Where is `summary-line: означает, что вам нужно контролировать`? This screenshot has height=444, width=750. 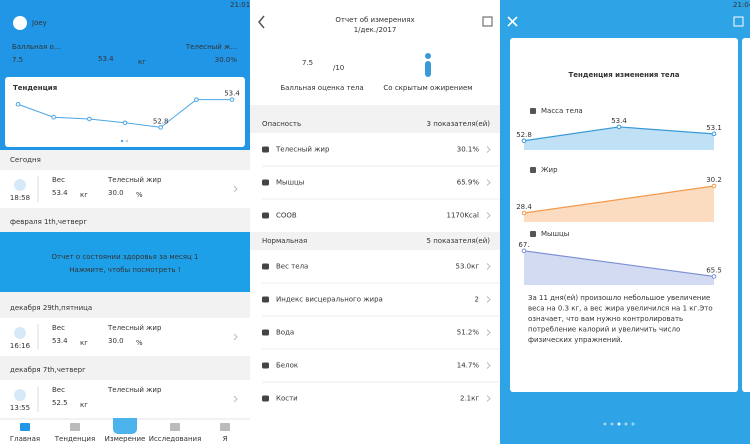 summary-line: означает, что вам нужно контролировать is located at coordinates (605, 319).